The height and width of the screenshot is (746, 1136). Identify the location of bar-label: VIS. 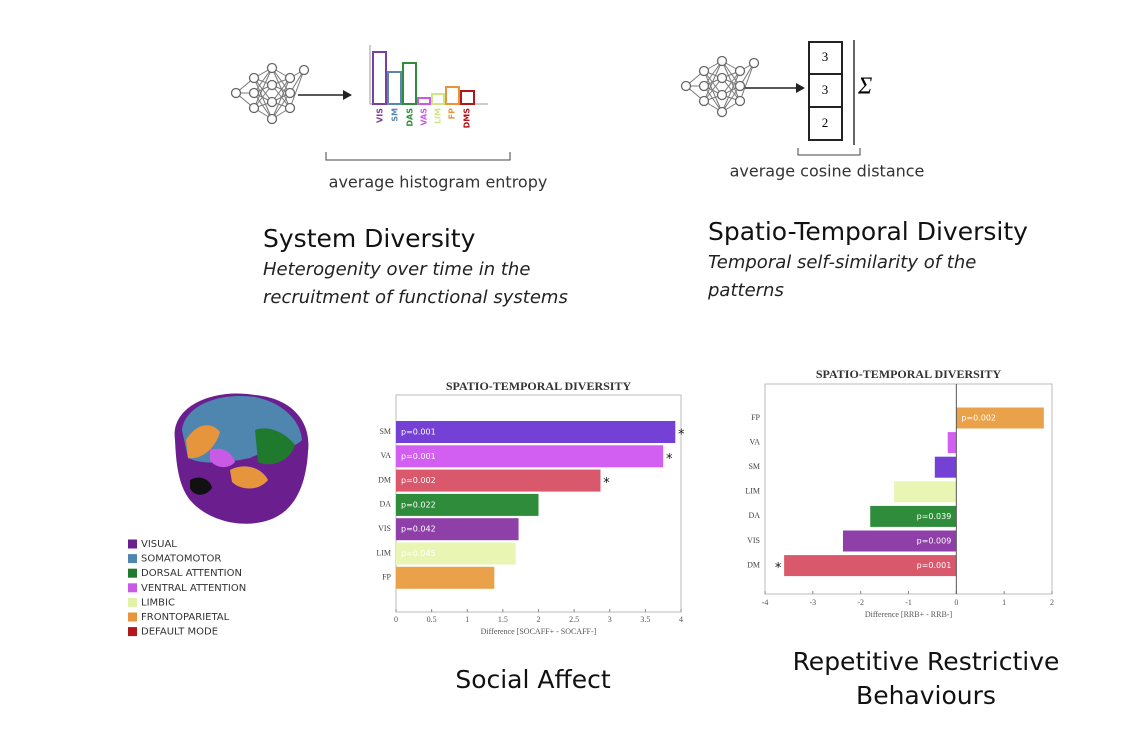
(380, 115).